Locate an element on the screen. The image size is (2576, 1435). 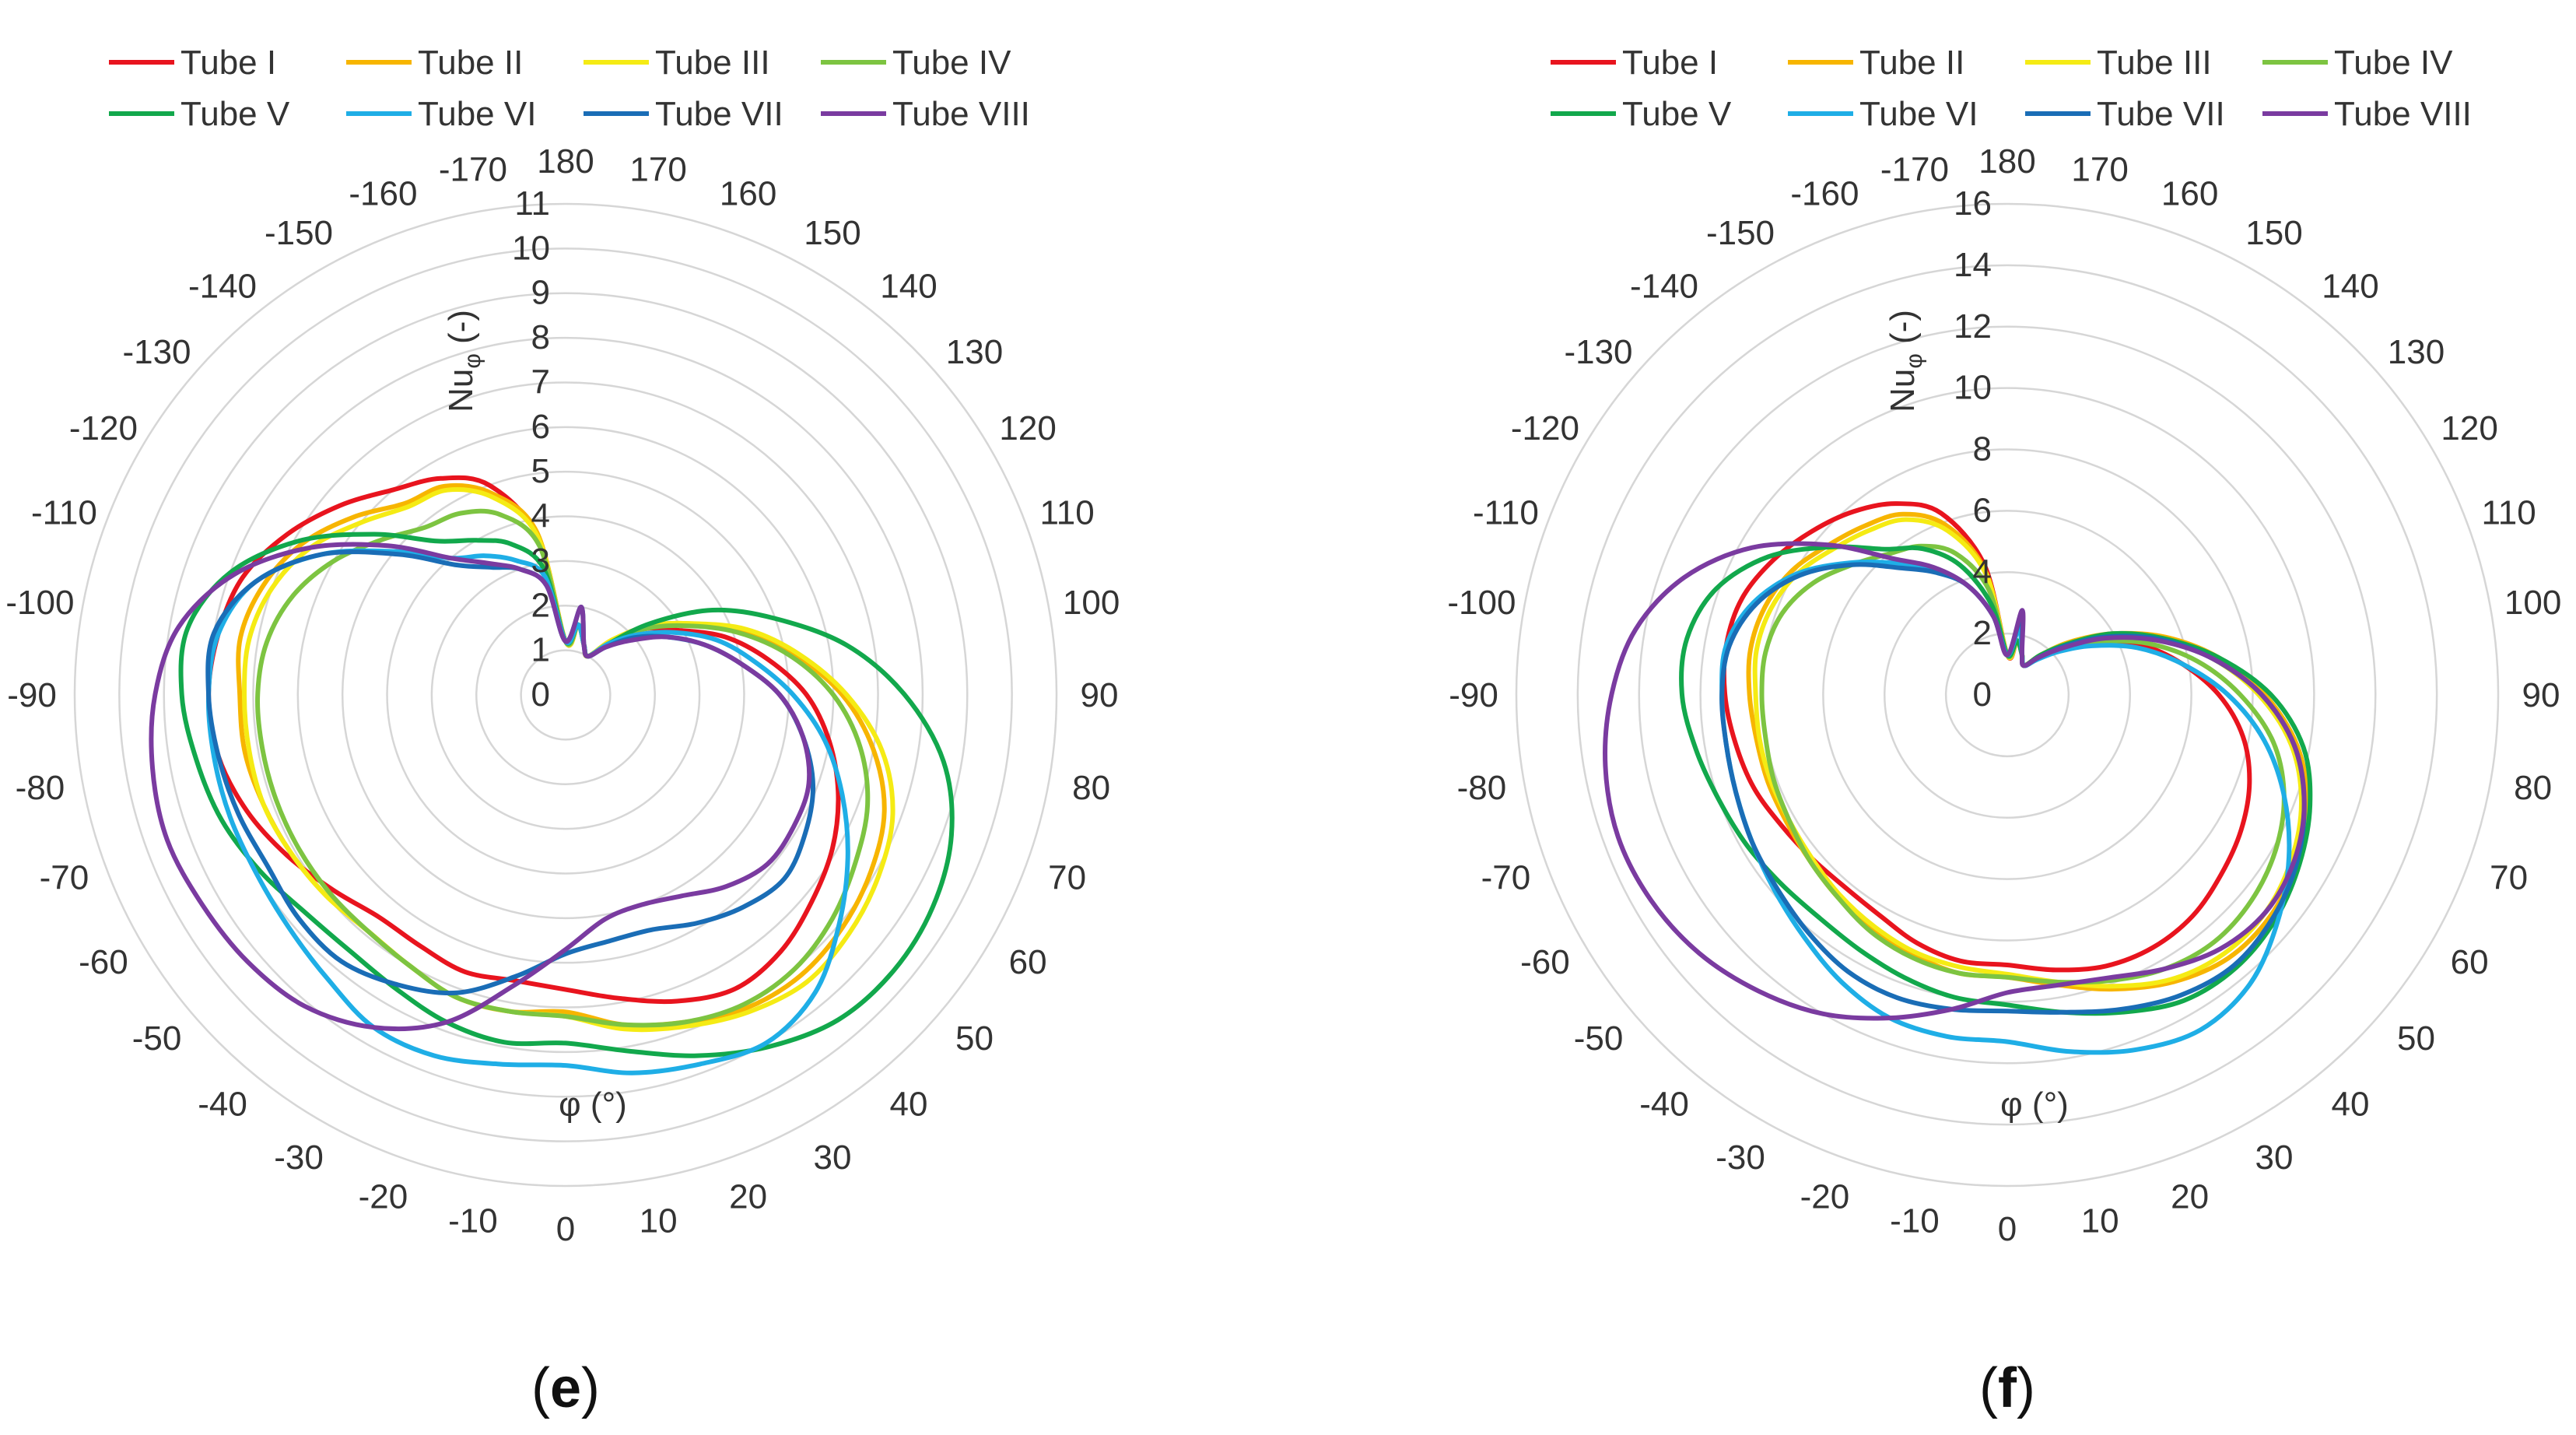
angle-tick-10-f: 10 is located at coordinates (2100, 1221).